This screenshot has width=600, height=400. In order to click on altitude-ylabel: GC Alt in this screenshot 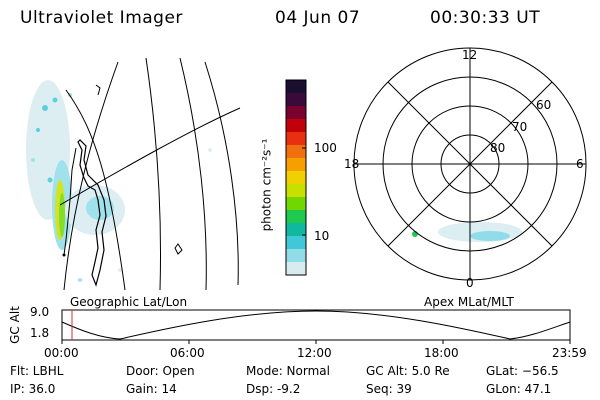, I will do `click(14, 325)`.